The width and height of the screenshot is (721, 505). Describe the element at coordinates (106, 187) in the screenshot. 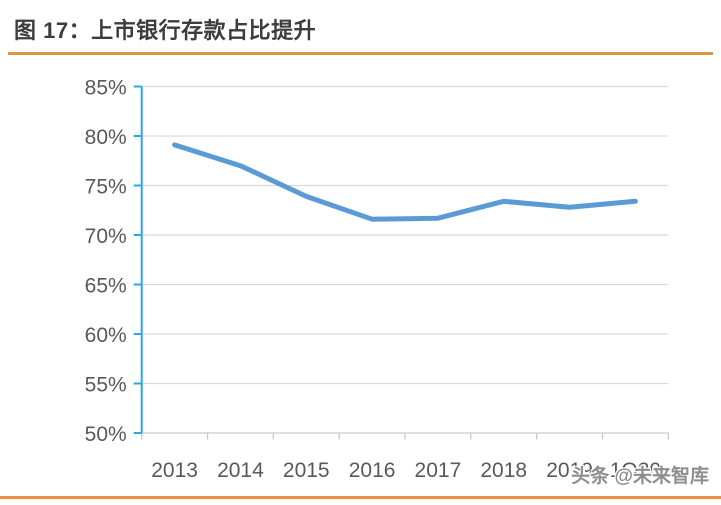

I see `y-tick-label: 75%` at that location.